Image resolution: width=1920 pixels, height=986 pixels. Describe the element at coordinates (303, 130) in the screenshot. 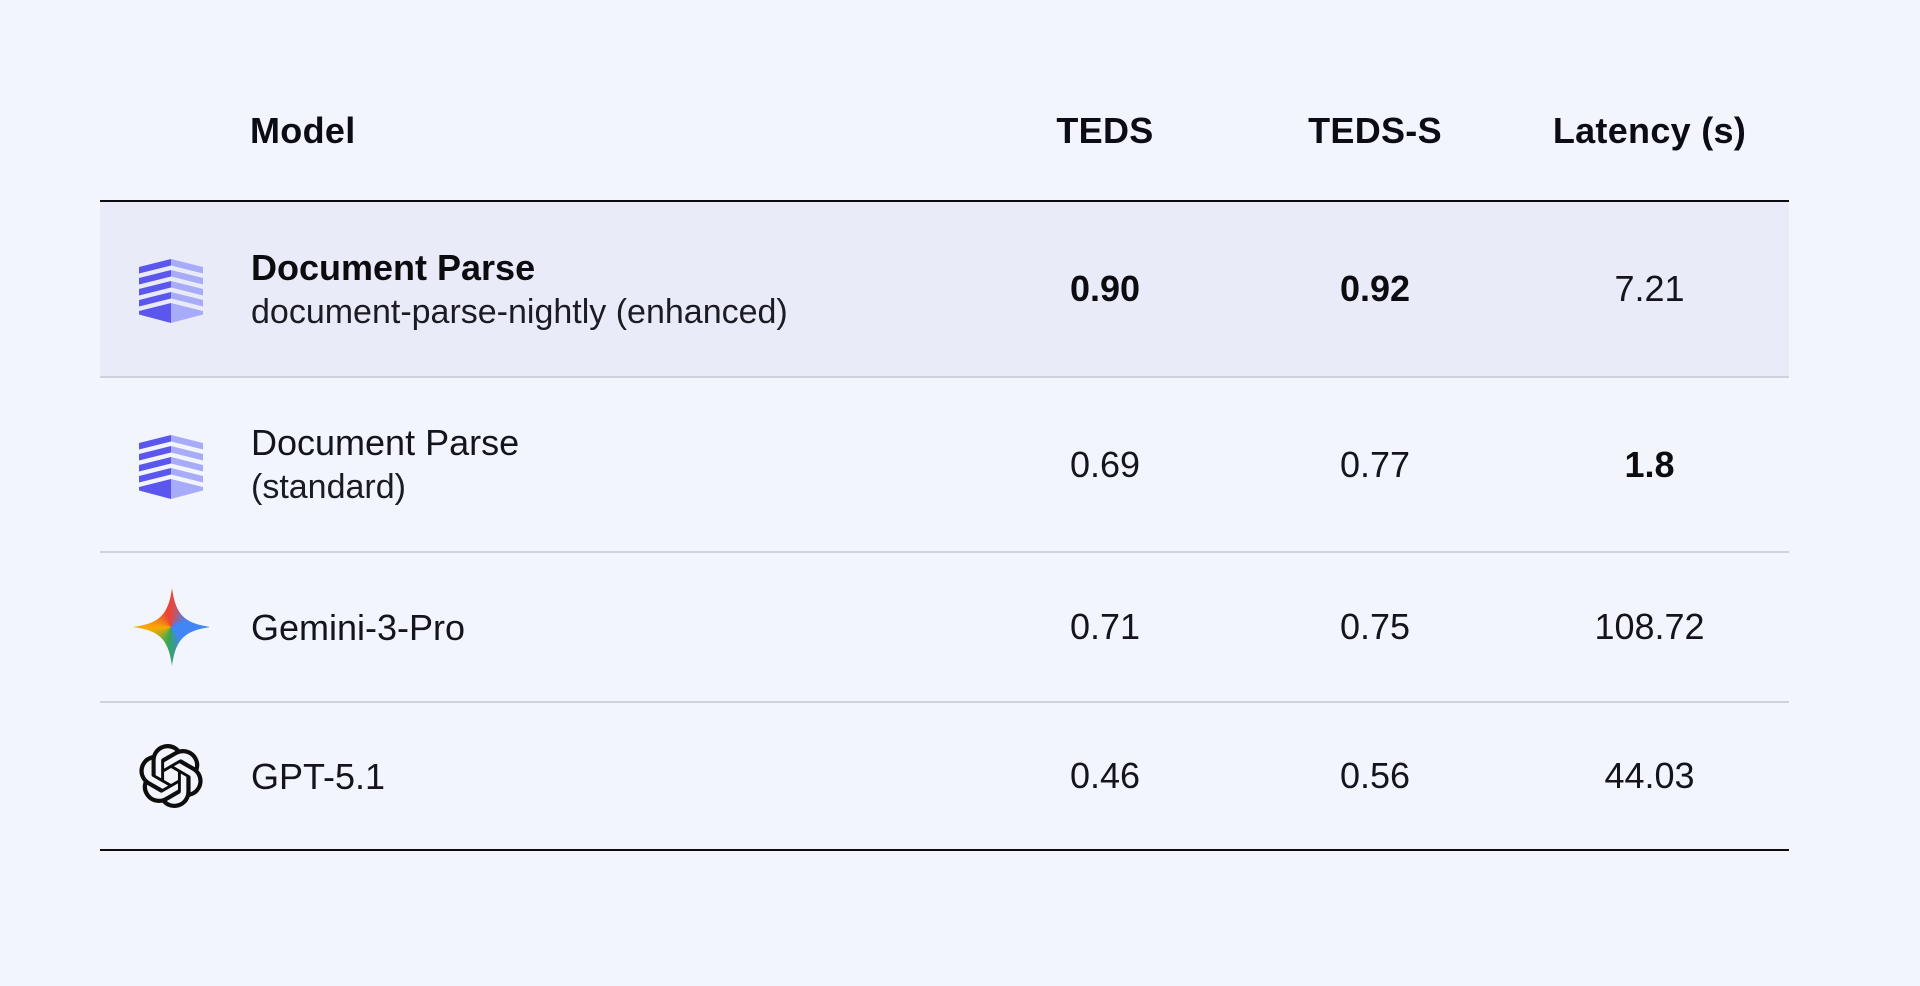

I see `column-header-model: Model` at that location.